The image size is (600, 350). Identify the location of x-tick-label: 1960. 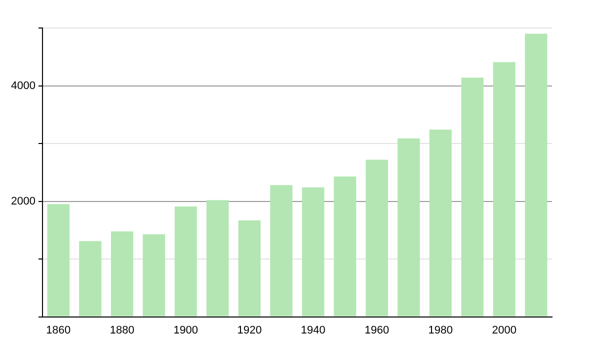
(377, 330).